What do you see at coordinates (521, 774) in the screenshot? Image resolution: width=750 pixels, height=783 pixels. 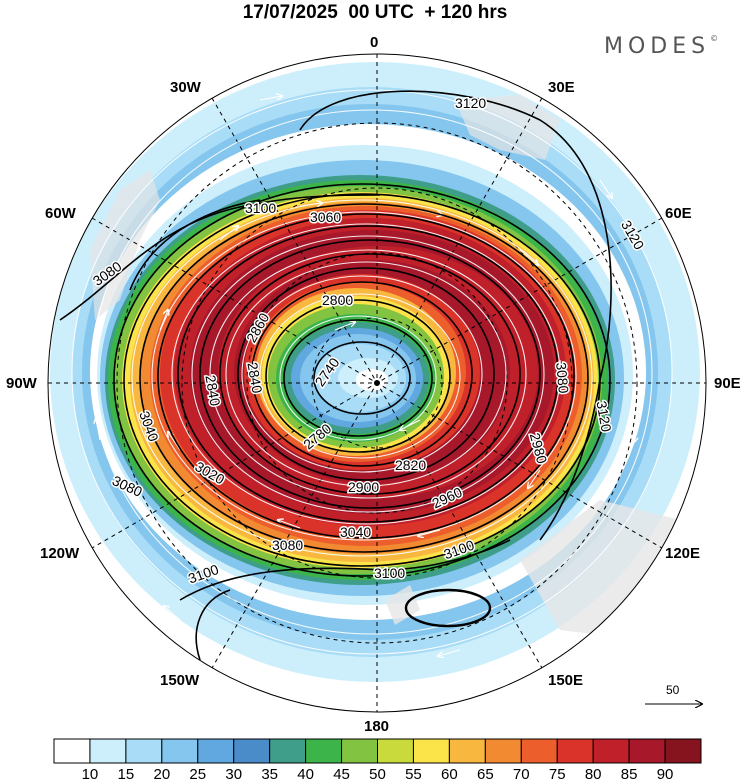 I see `colorbar-tick-label: 70` at bounding box center [521, 774].